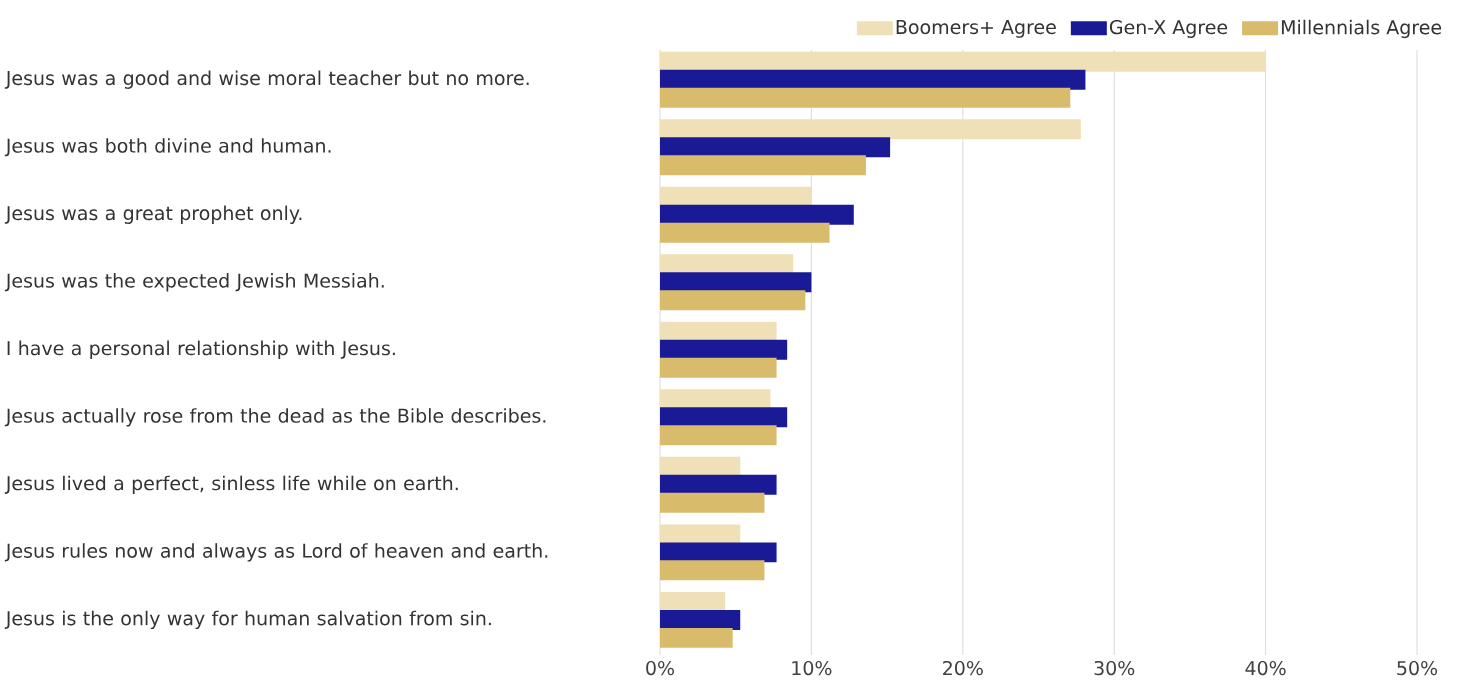  Describe the element at coordinates (153, 214) in the screenshot. I see `y-tick-label: Jesus was a great prophet only.` at that location.